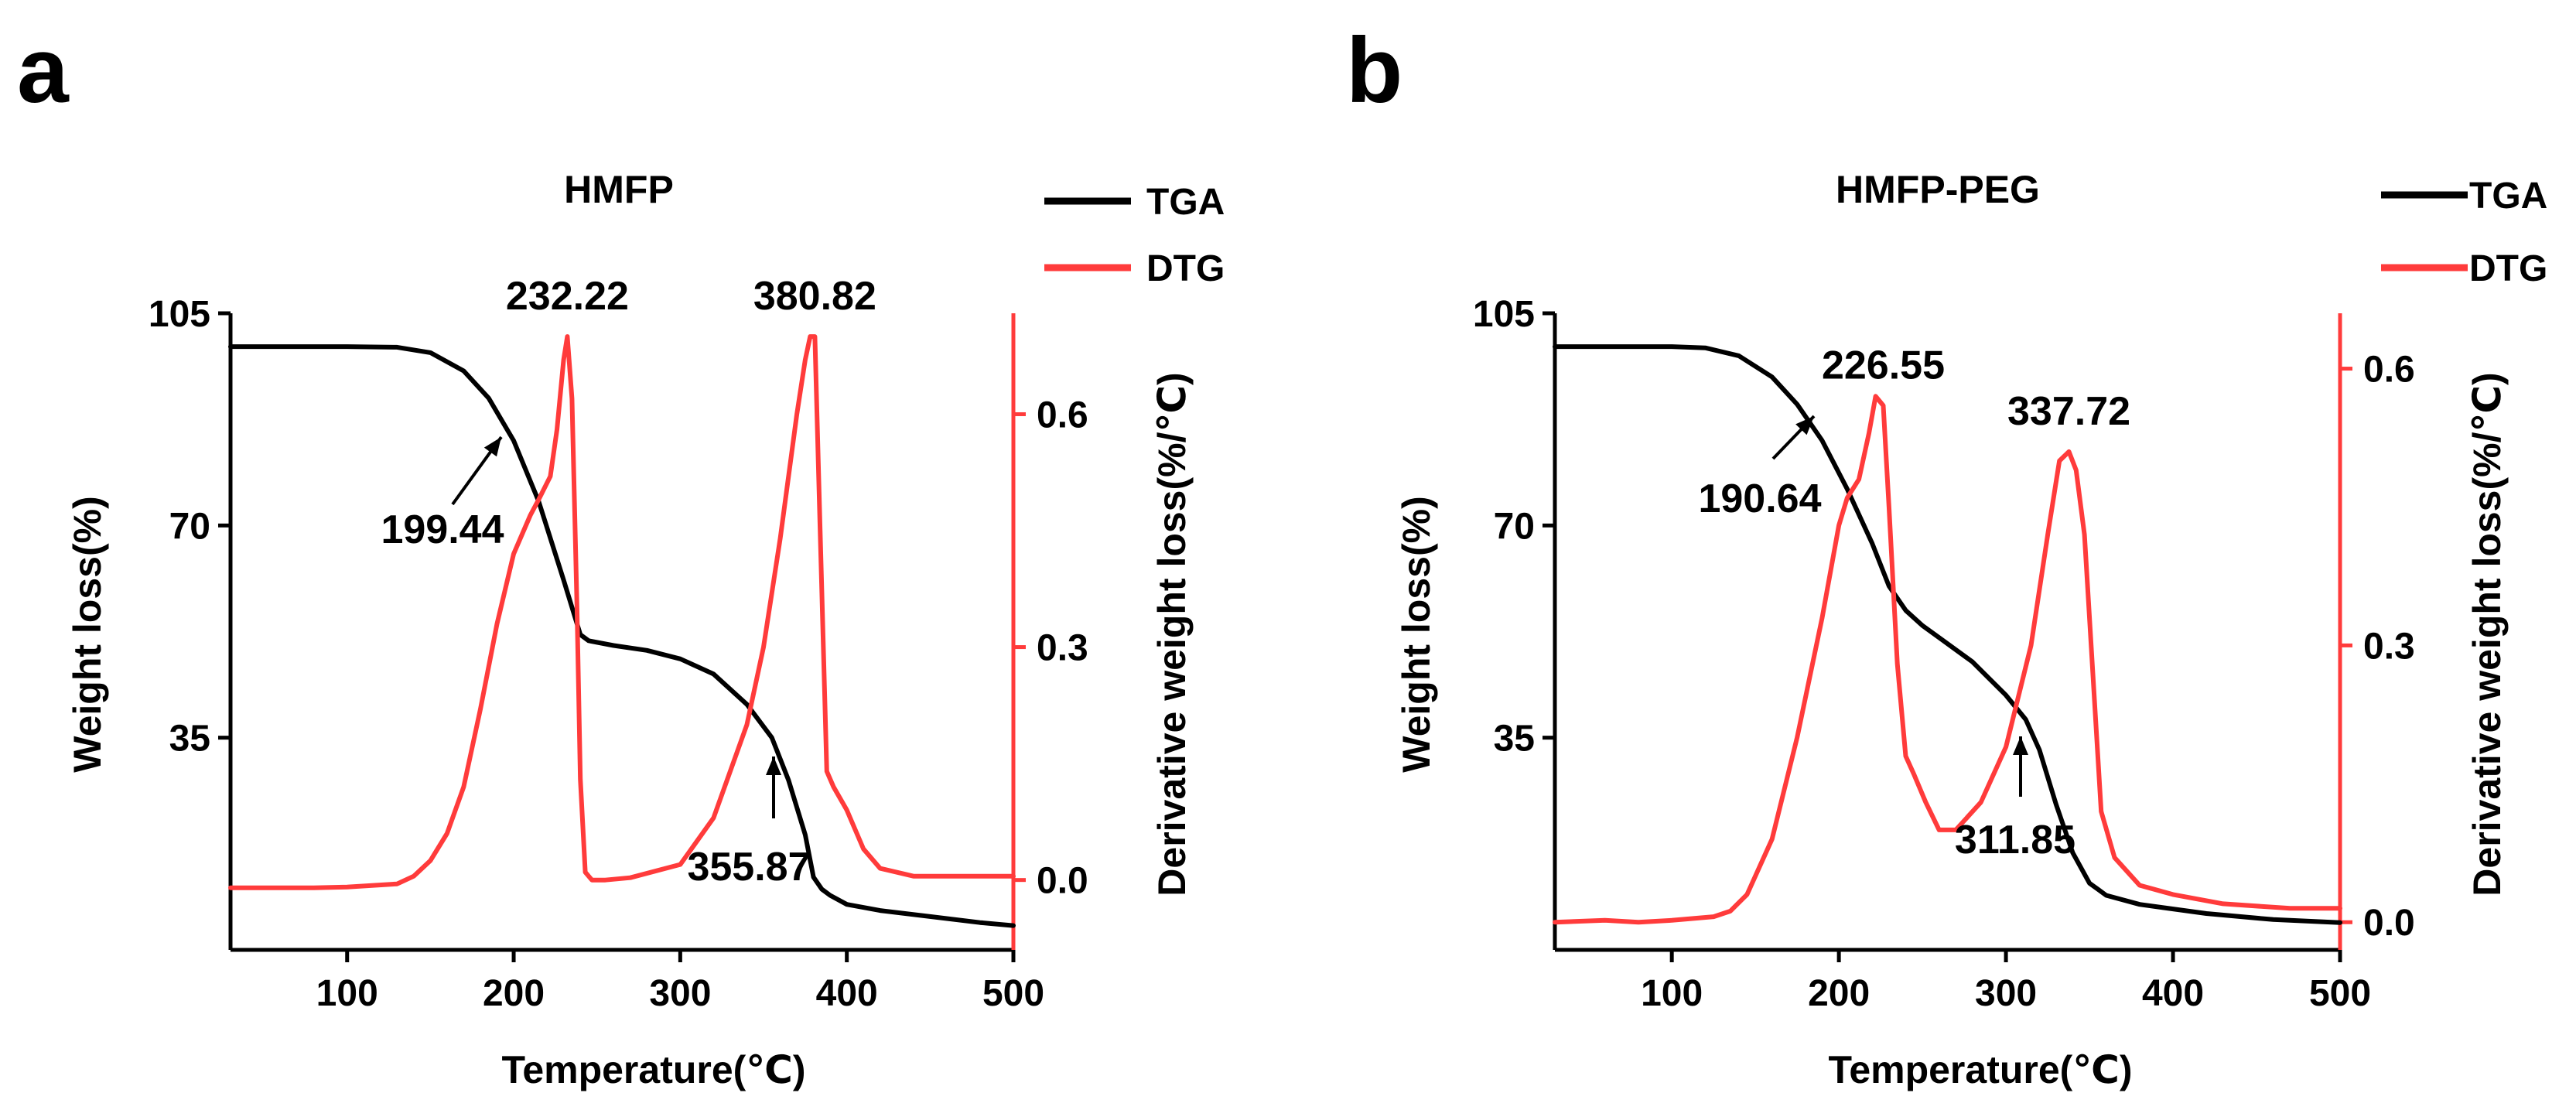 The image size is (2576, 1110). Describe the element at coordinates (2340, 993) in the screenshot. I see `panel-b-x-tick-label: 500` at that location.